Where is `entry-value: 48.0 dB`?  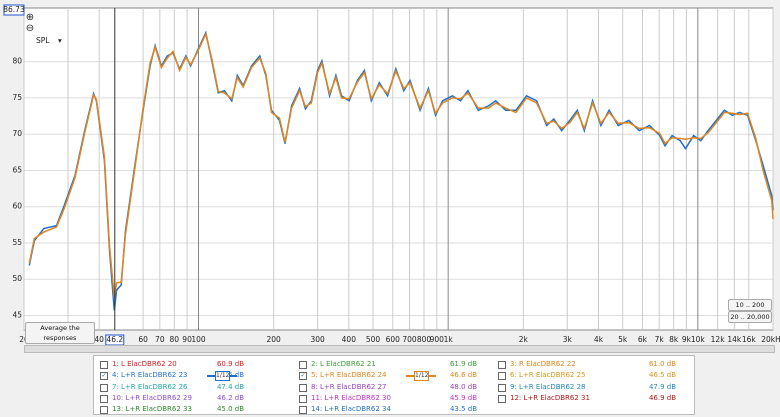 entry-value: 48.0 dB is located at coordinates (463, 386).